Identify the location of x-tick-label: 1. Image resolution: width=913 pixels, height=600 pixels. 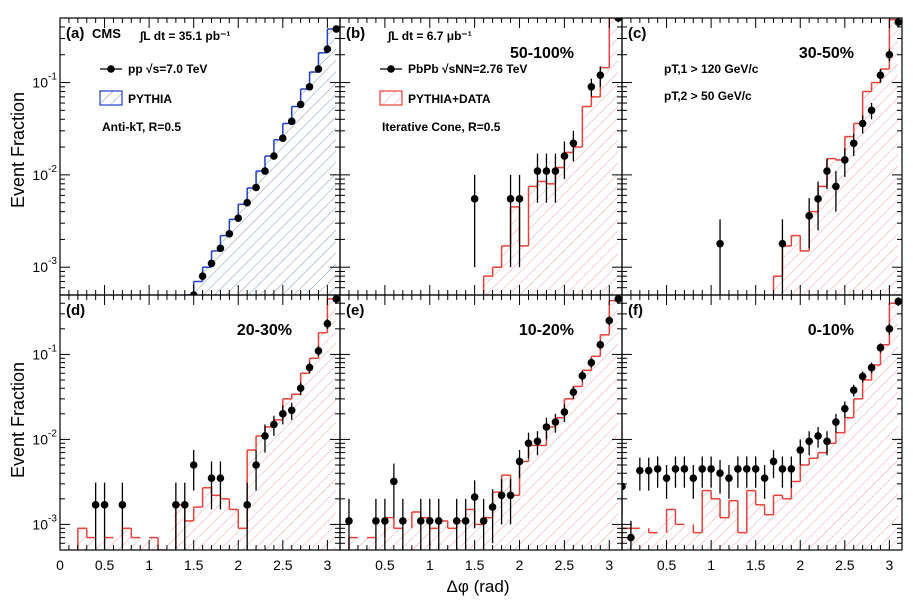
(430, 565).